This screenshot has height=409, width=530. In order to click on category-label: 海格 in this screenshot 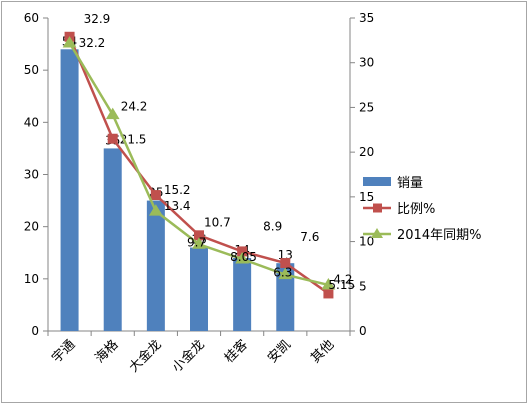, I will do `click(107, 352)`.